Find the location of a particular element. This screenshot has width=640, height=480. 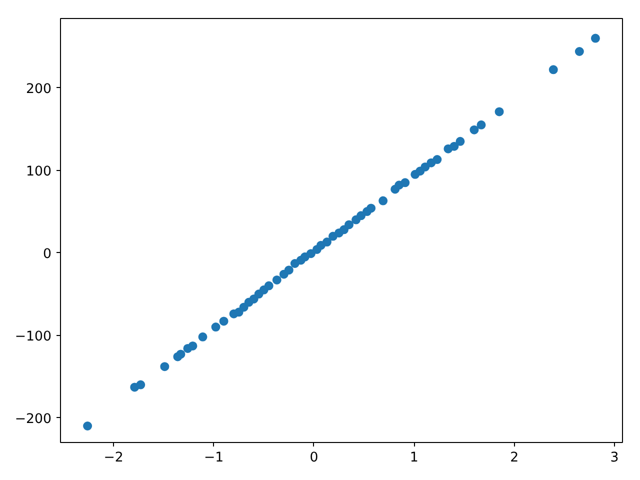

y-tick-label: 200 is located at coordinates (39, 89).